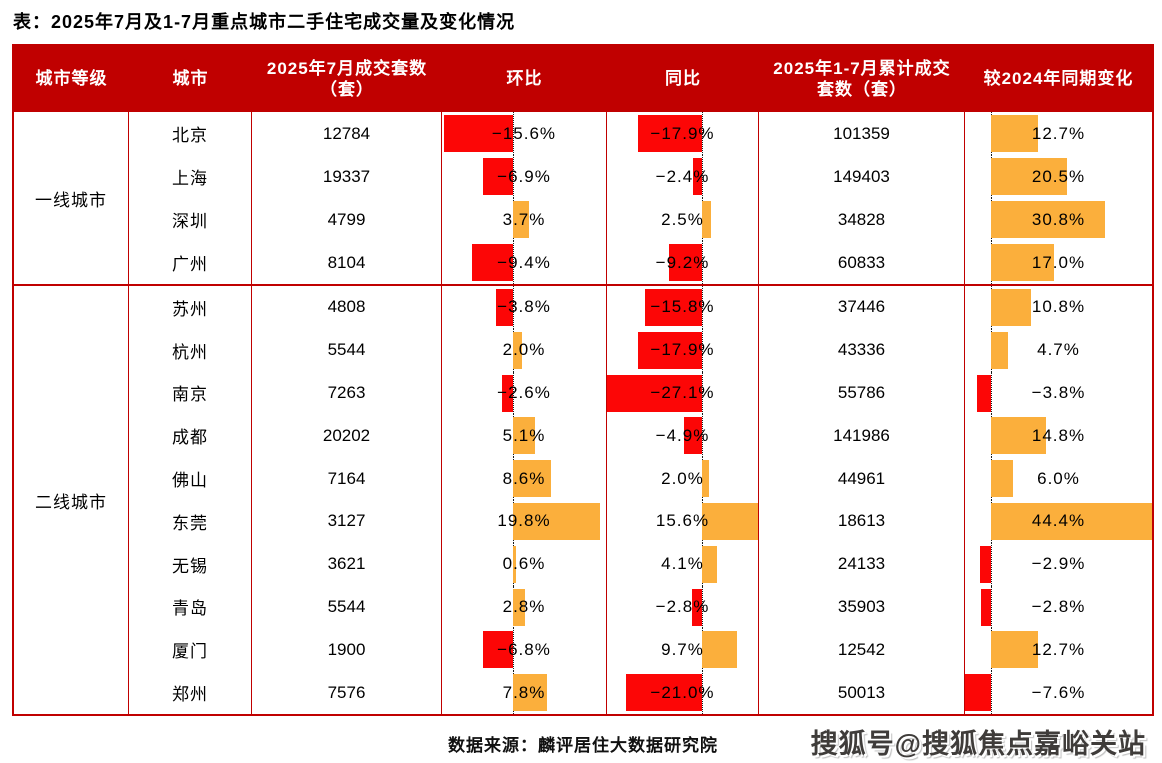 The image size is (1162, 763). What do you see at coordinates (640, 521) in the screenshot?
I see `table-row: 东莞 3127 19.8% 15.6% 18613 44.4%` at bounding box center [640, 521].